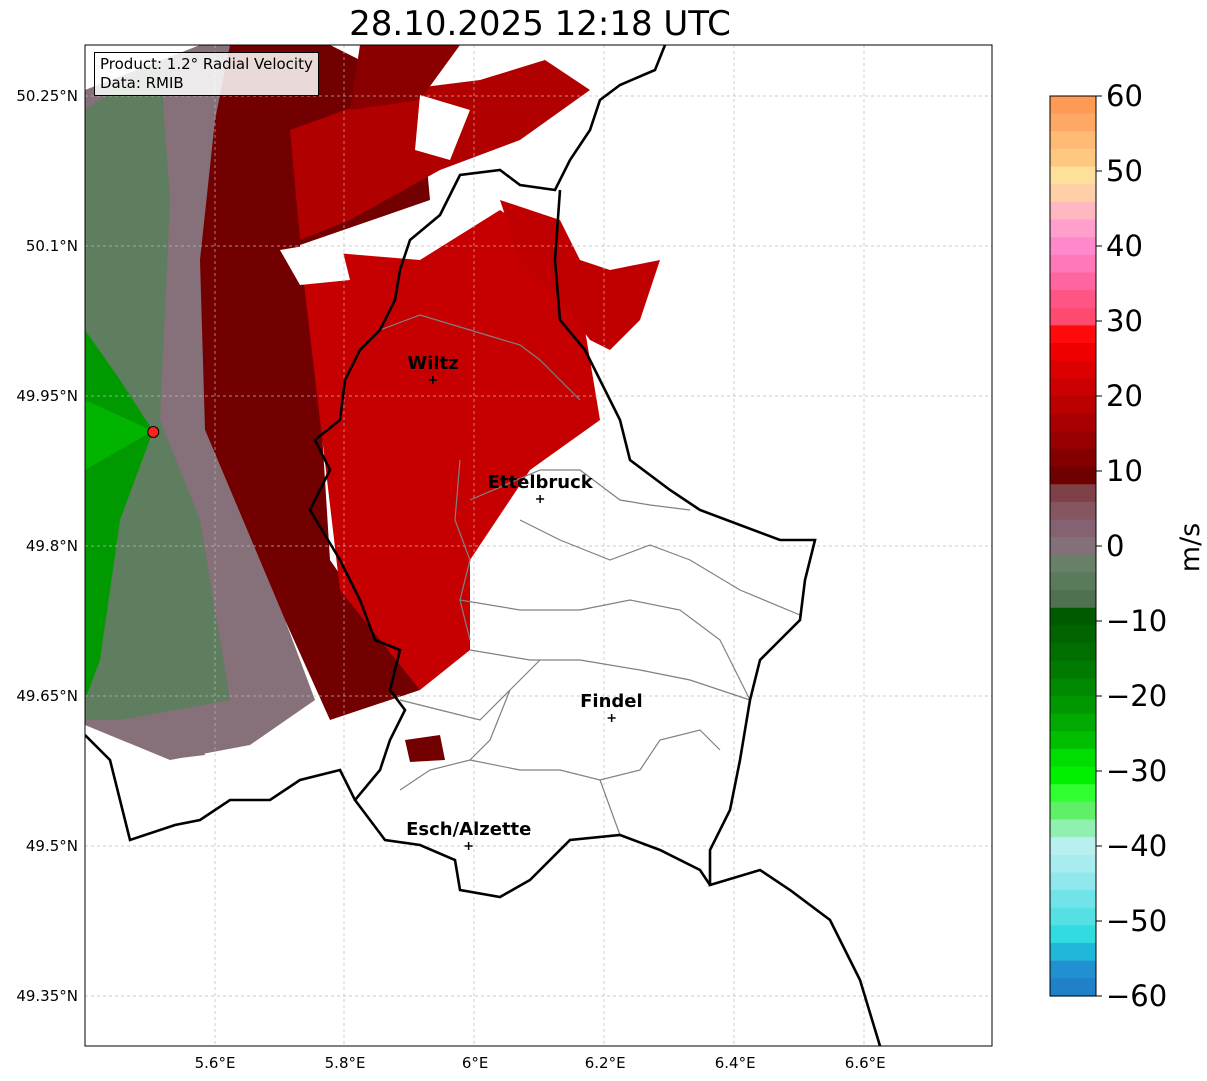 The height and width of the screenshot is (1081, 1207). I want to click on city-label: Wiltz, so click(433, 363).